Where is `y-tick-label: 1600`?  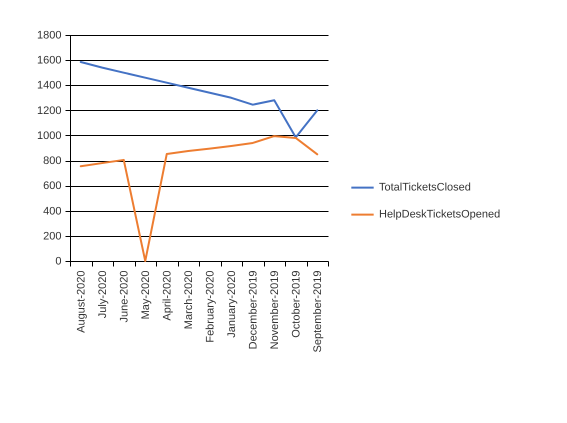 y-tick-label: 1600 is located at coordinates (49, 60).